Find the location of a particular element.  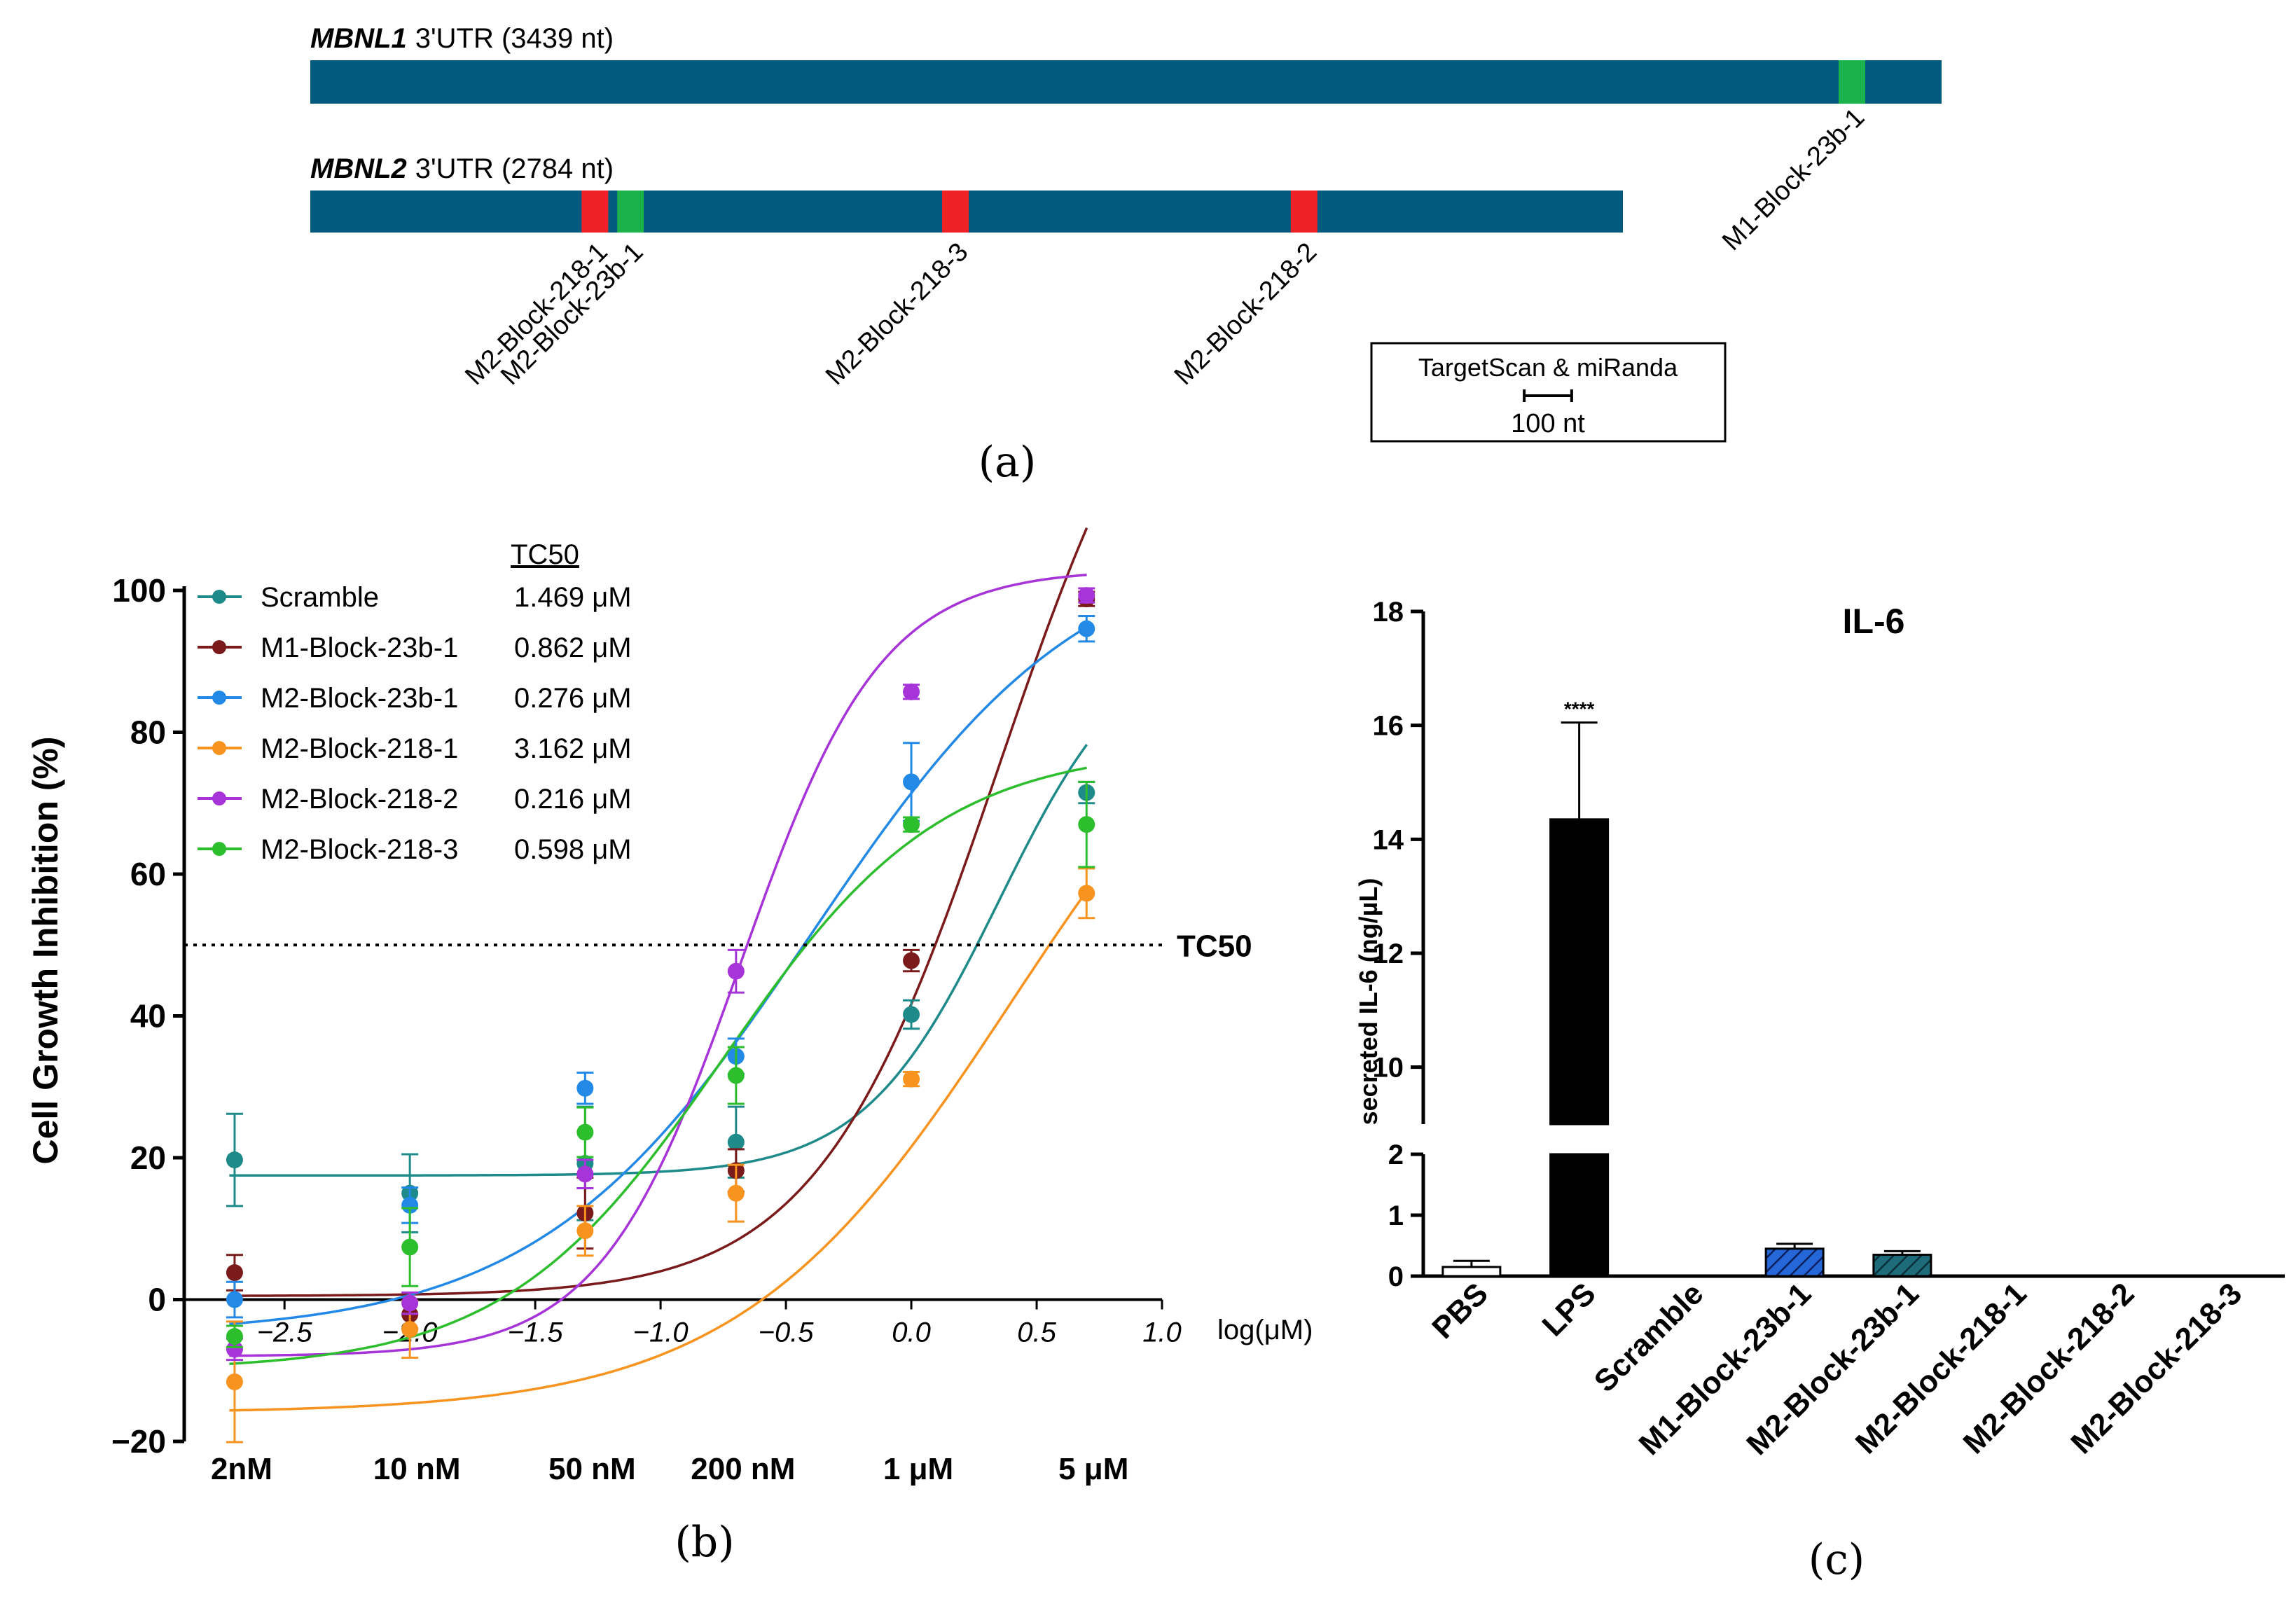

scale-bar-label: 100 nt is located at coordinates (1548, 423).